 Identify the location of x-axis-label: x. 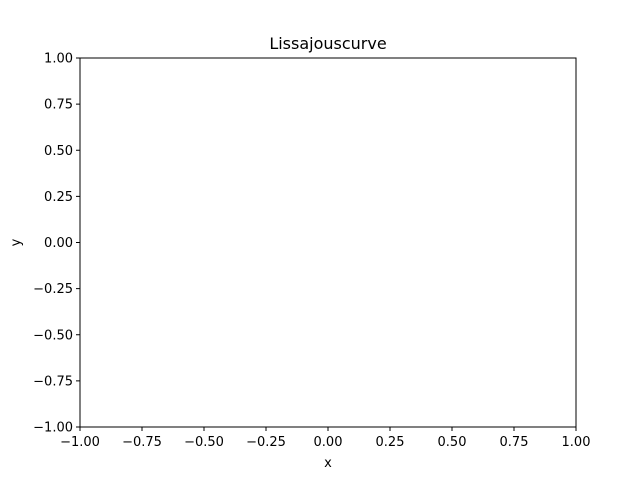
(328, 463).